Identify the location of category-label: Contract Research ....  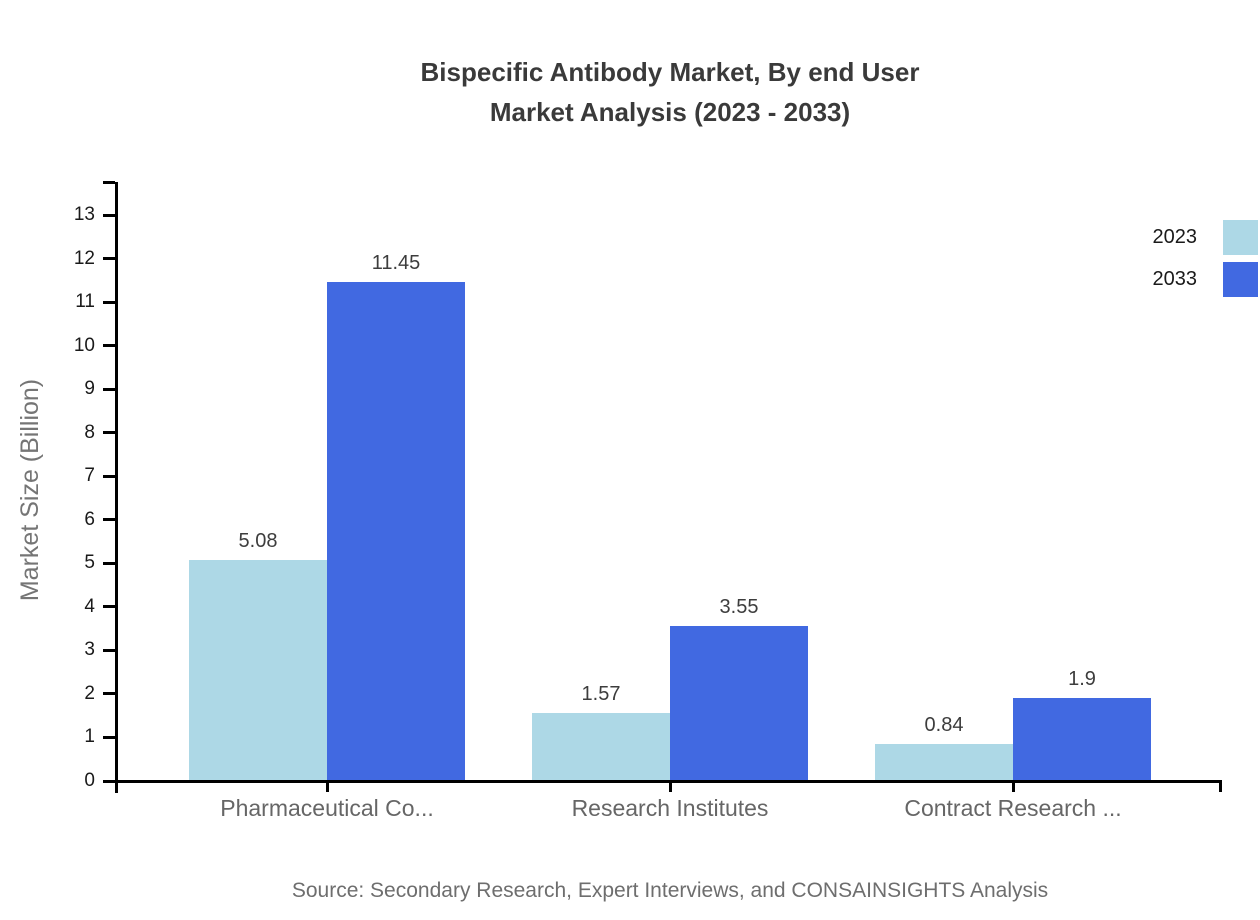
(1013, 808).